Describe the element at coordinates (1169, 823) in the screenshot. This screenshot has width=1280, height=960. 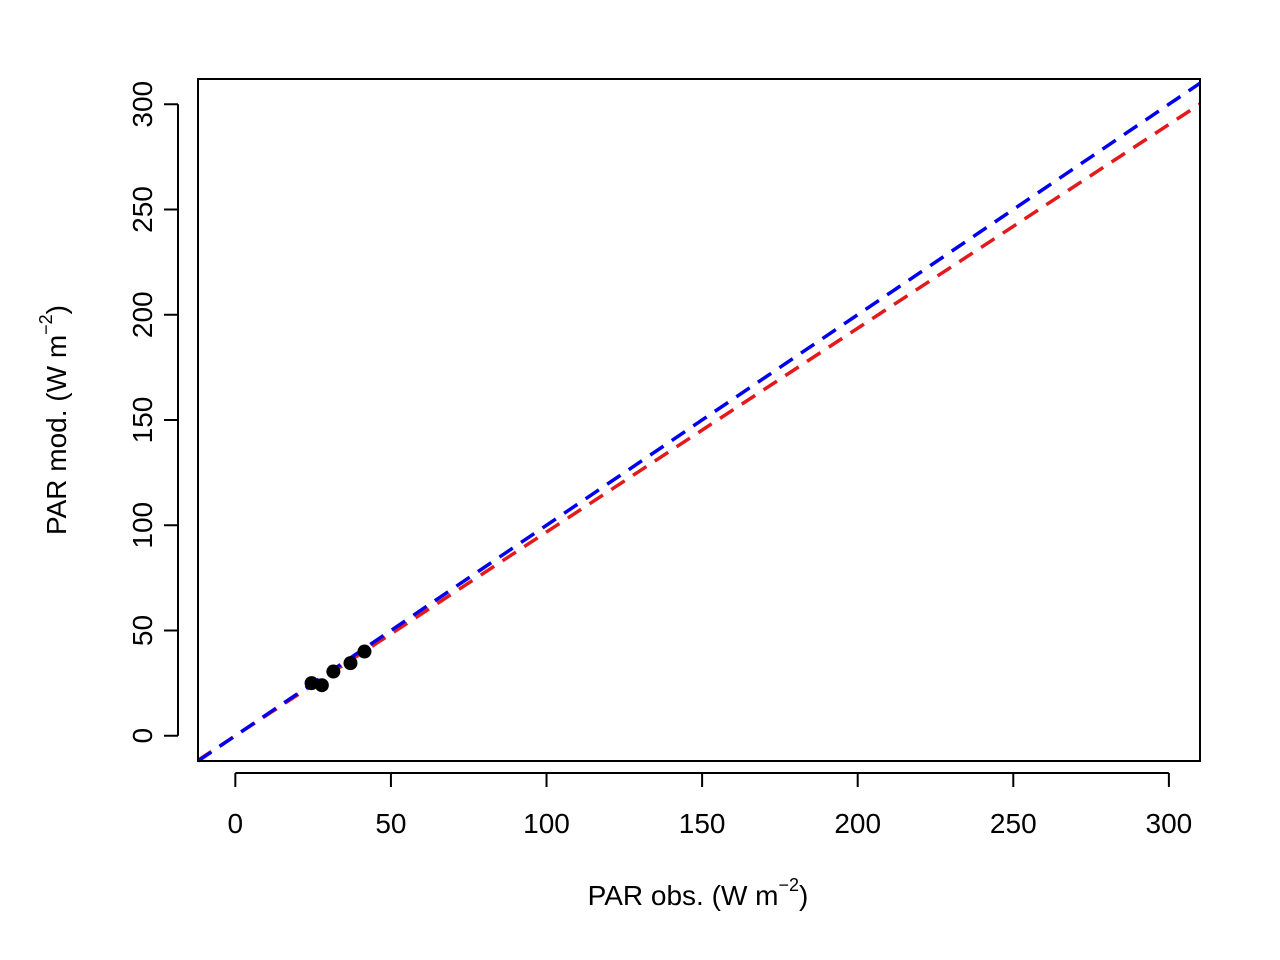
I see `x-tick-label: 300` at that location.